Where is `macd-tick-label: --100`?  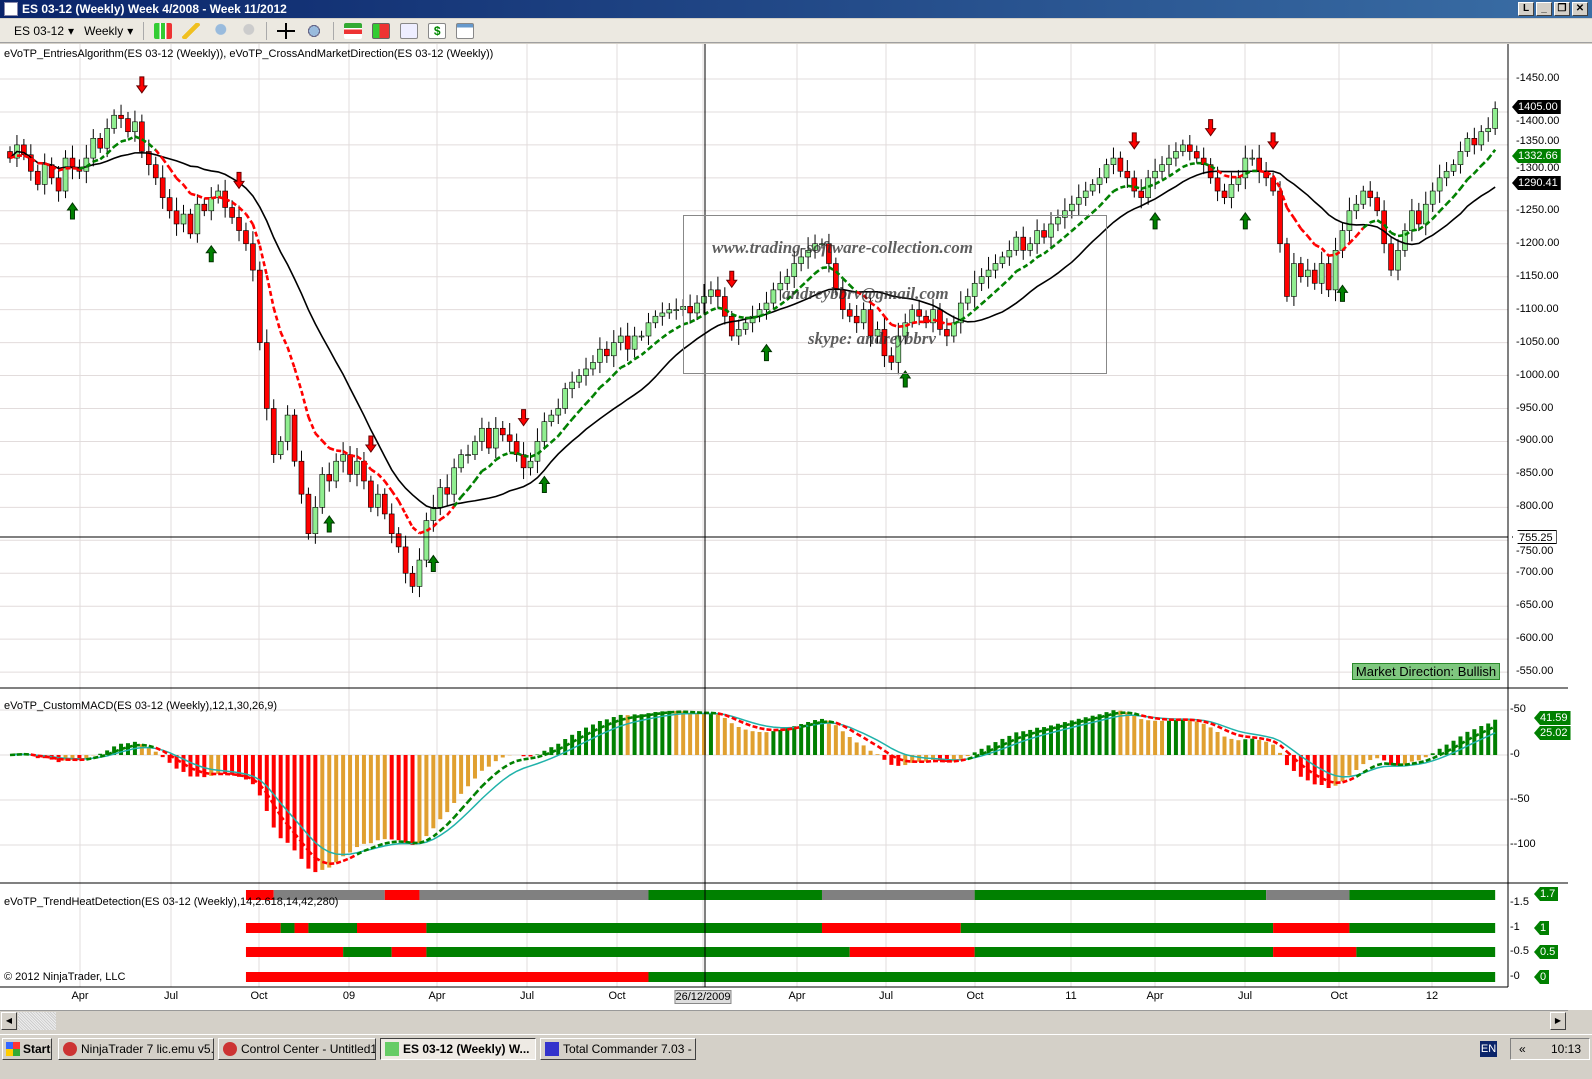 macd-tick-label: --100 is located at coordinates (1523, 844).